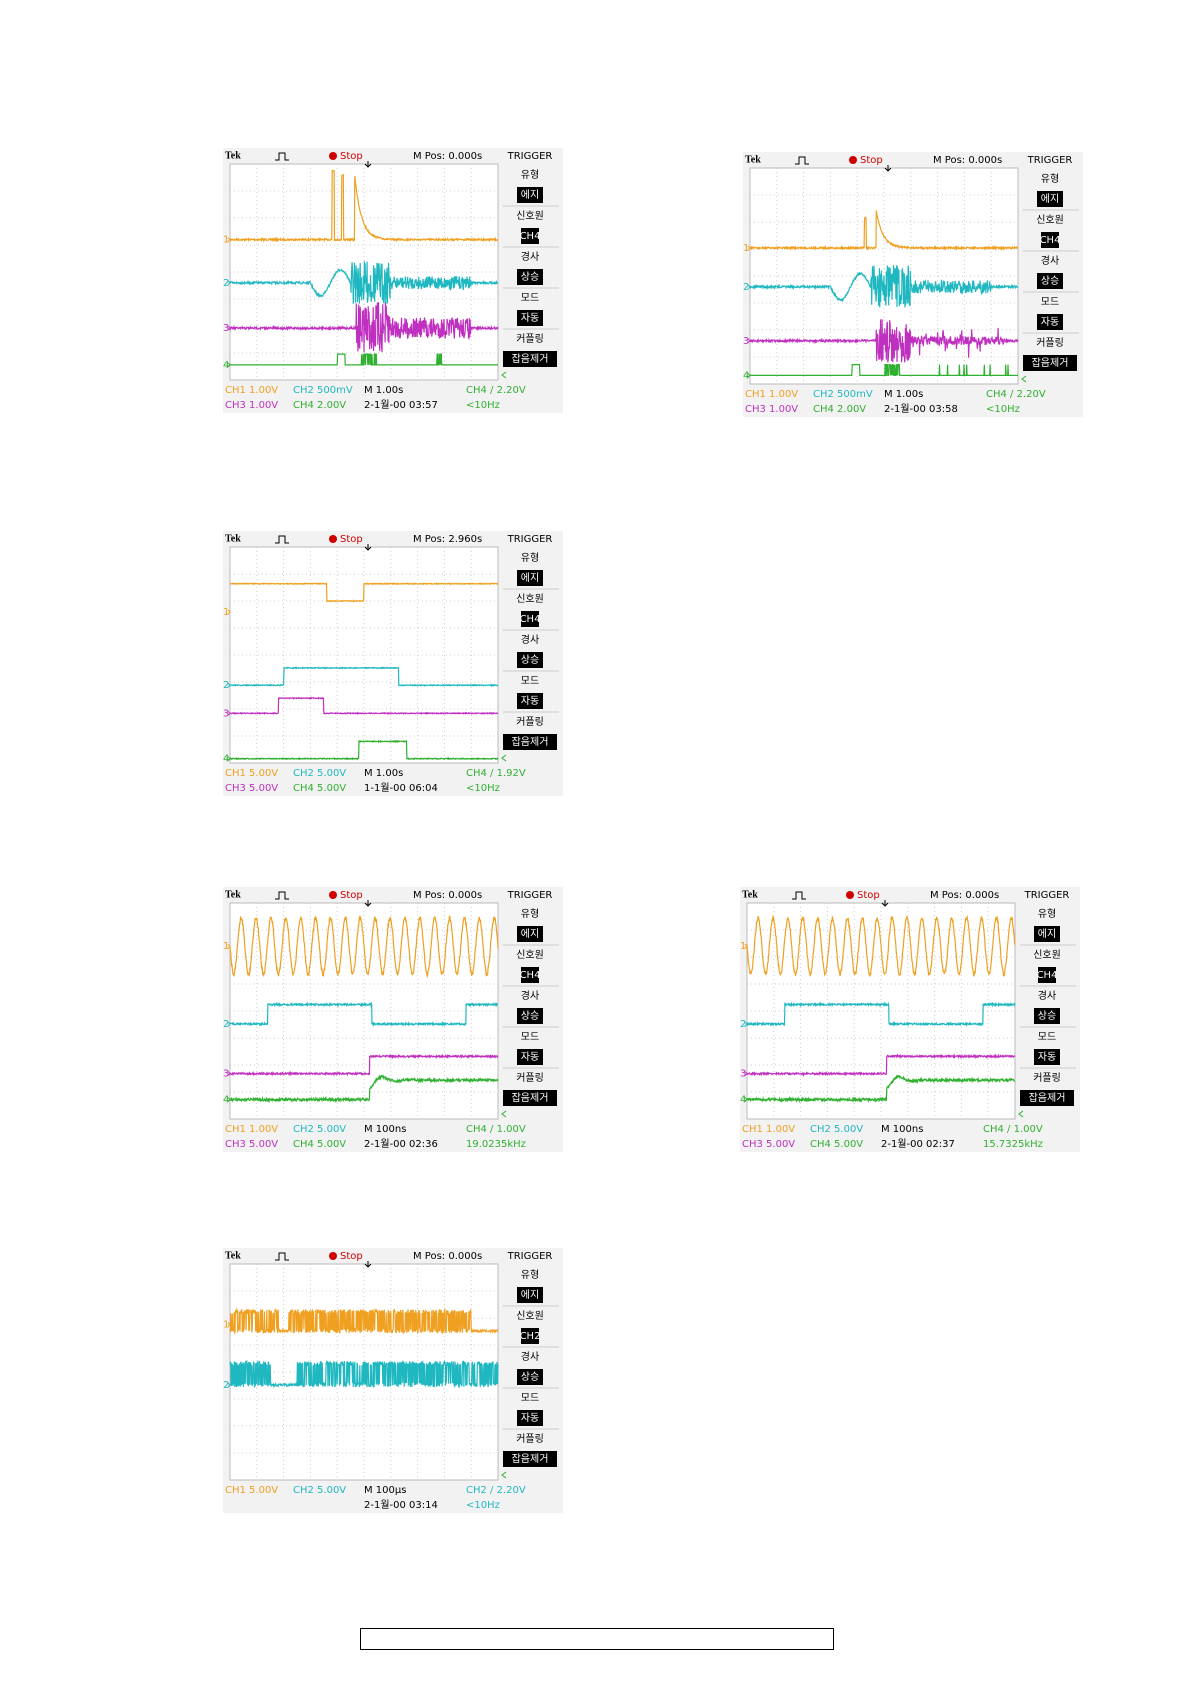  Describe the element at coordinates (401, 1505) in the screenshot. I see `readout: 2-1월-00 03:14` at that location.